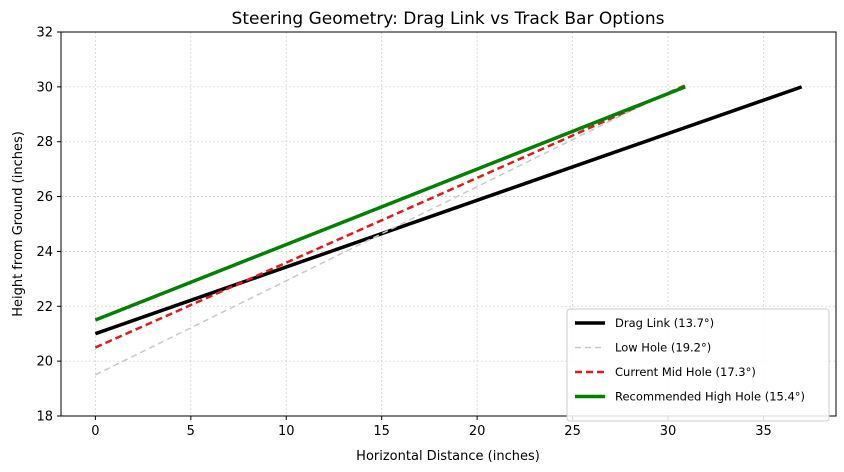 This screenshot has height=472, width=844. I want to click on legend-label-4: Recommended High Hole (15.4°), so click(710, 397).